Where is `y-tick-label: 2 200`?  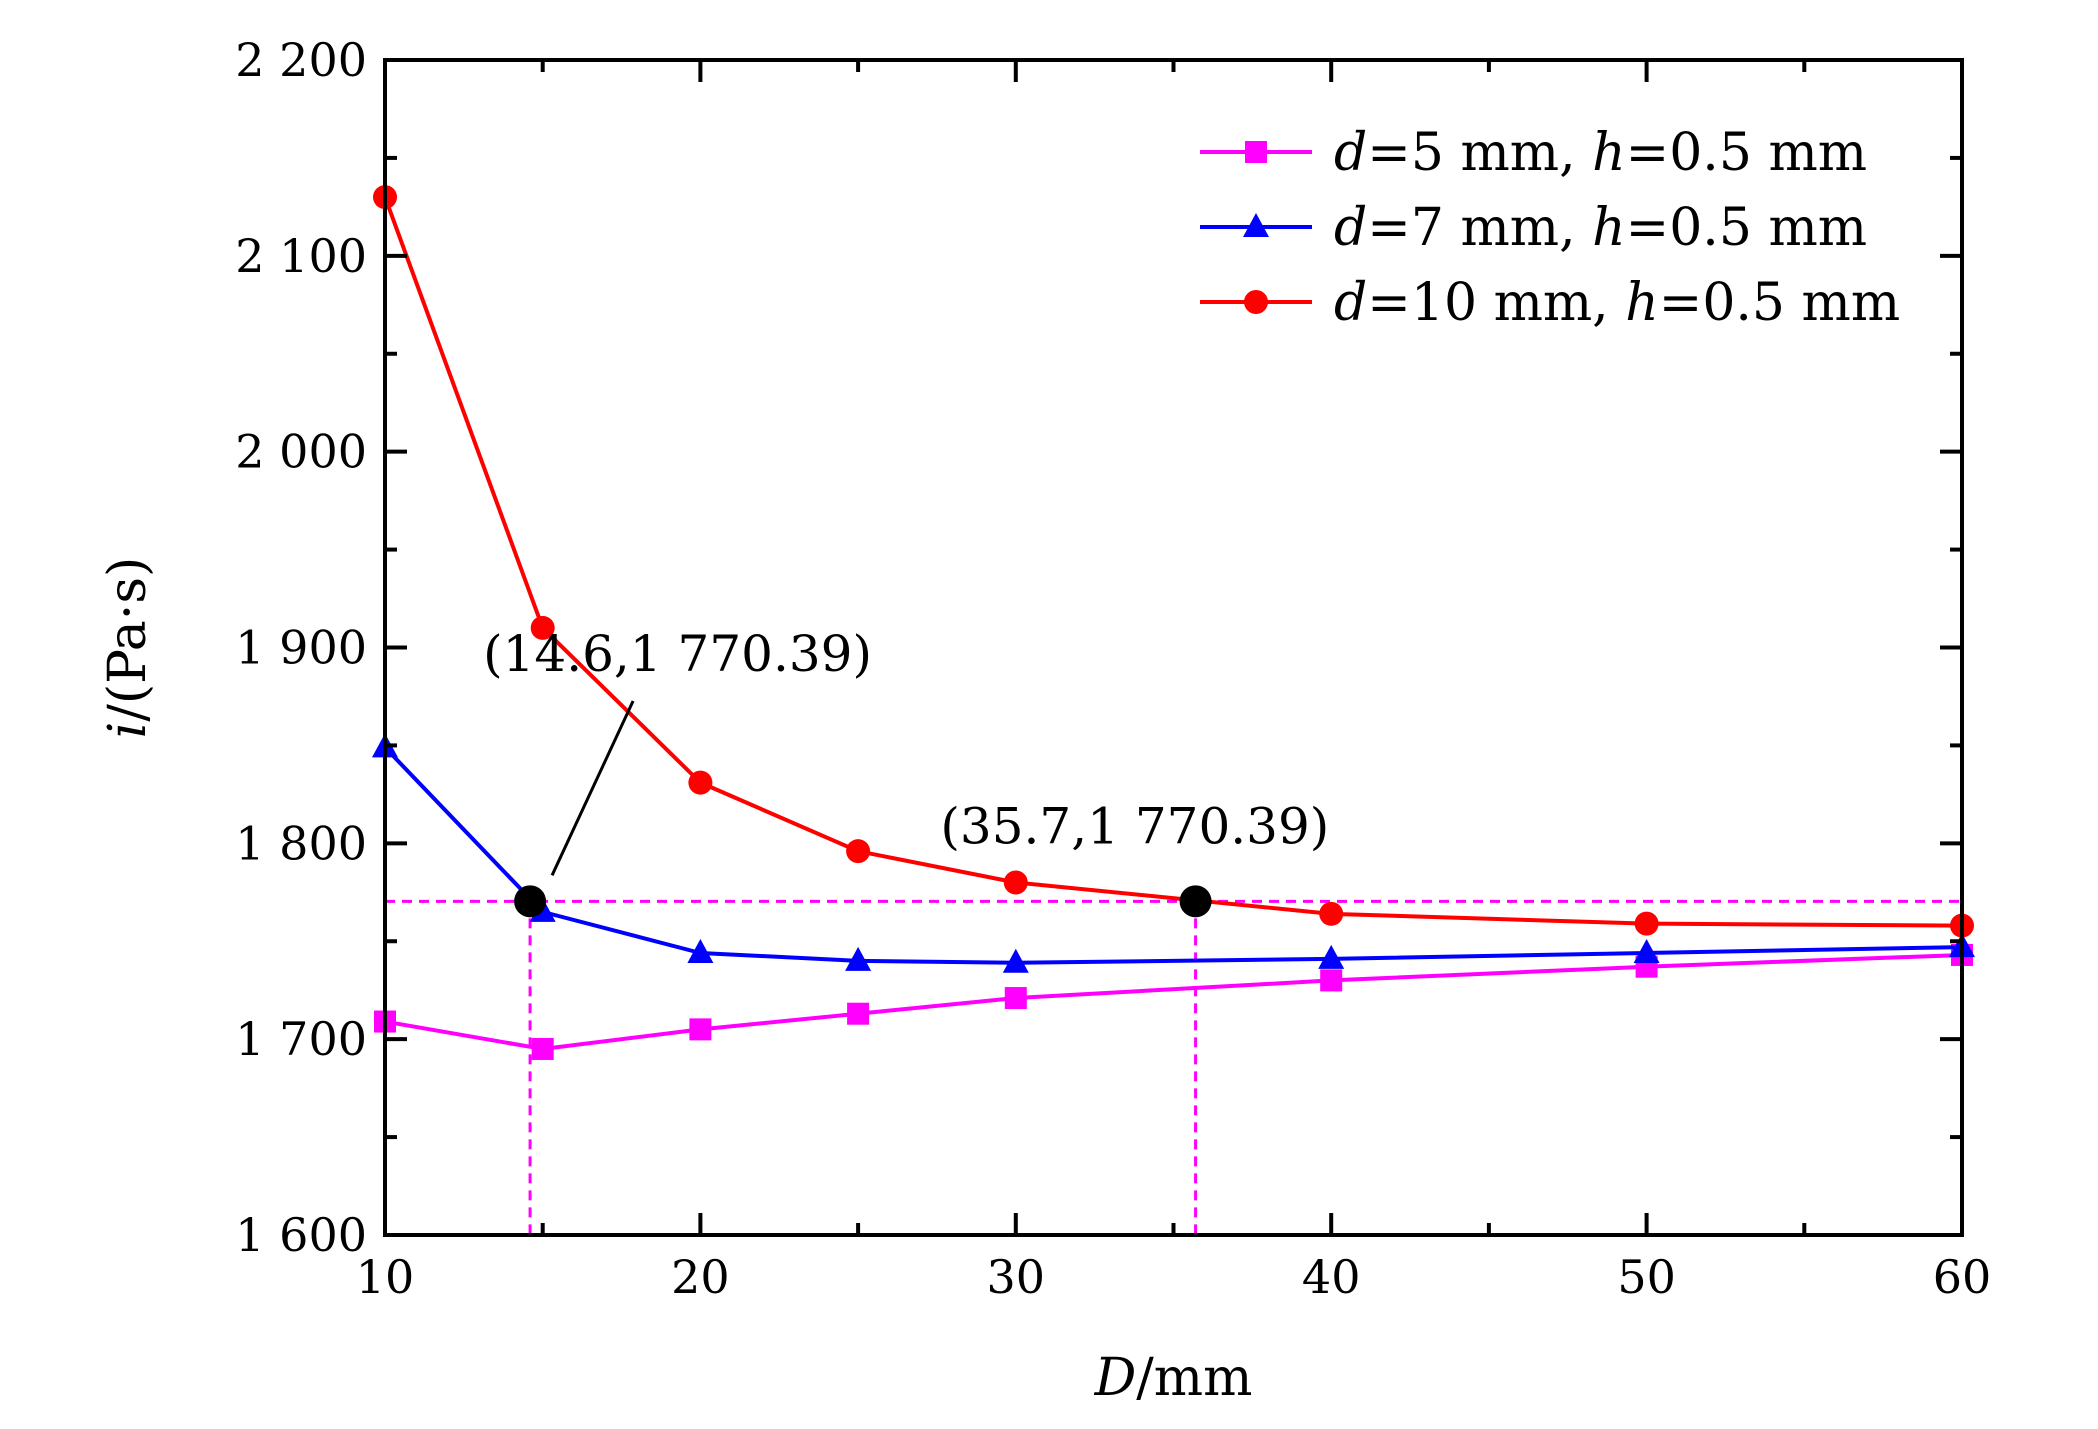
y-tick-label: 2 200 is located at coordinates (301, 60).